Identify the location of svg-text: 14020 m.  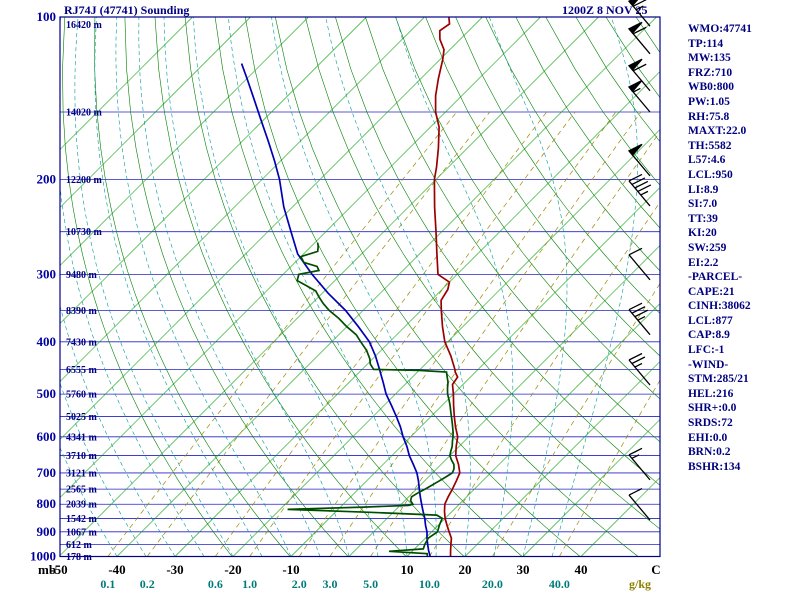
(84, 113).